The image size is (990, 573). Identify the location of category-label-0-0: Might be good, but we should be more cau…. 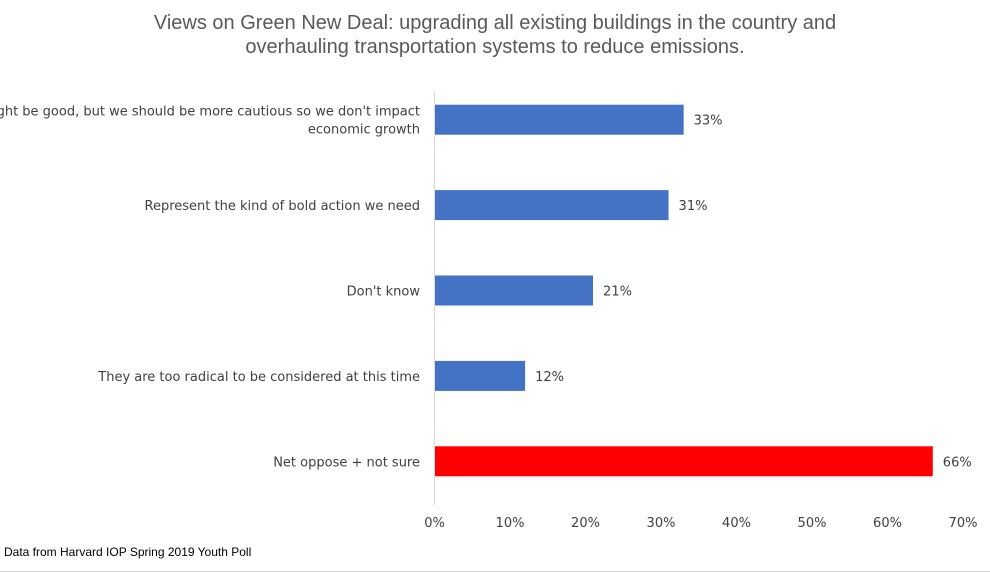
(210, 112).